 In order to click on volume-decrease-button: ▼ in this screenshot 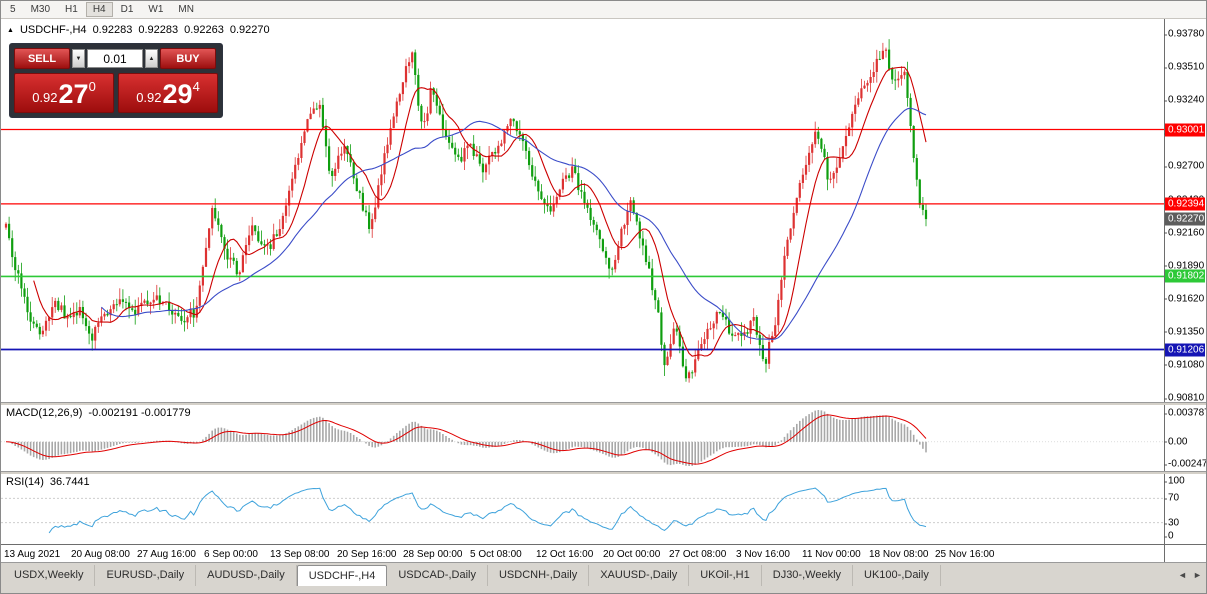, I will do `click(78, 58)`.